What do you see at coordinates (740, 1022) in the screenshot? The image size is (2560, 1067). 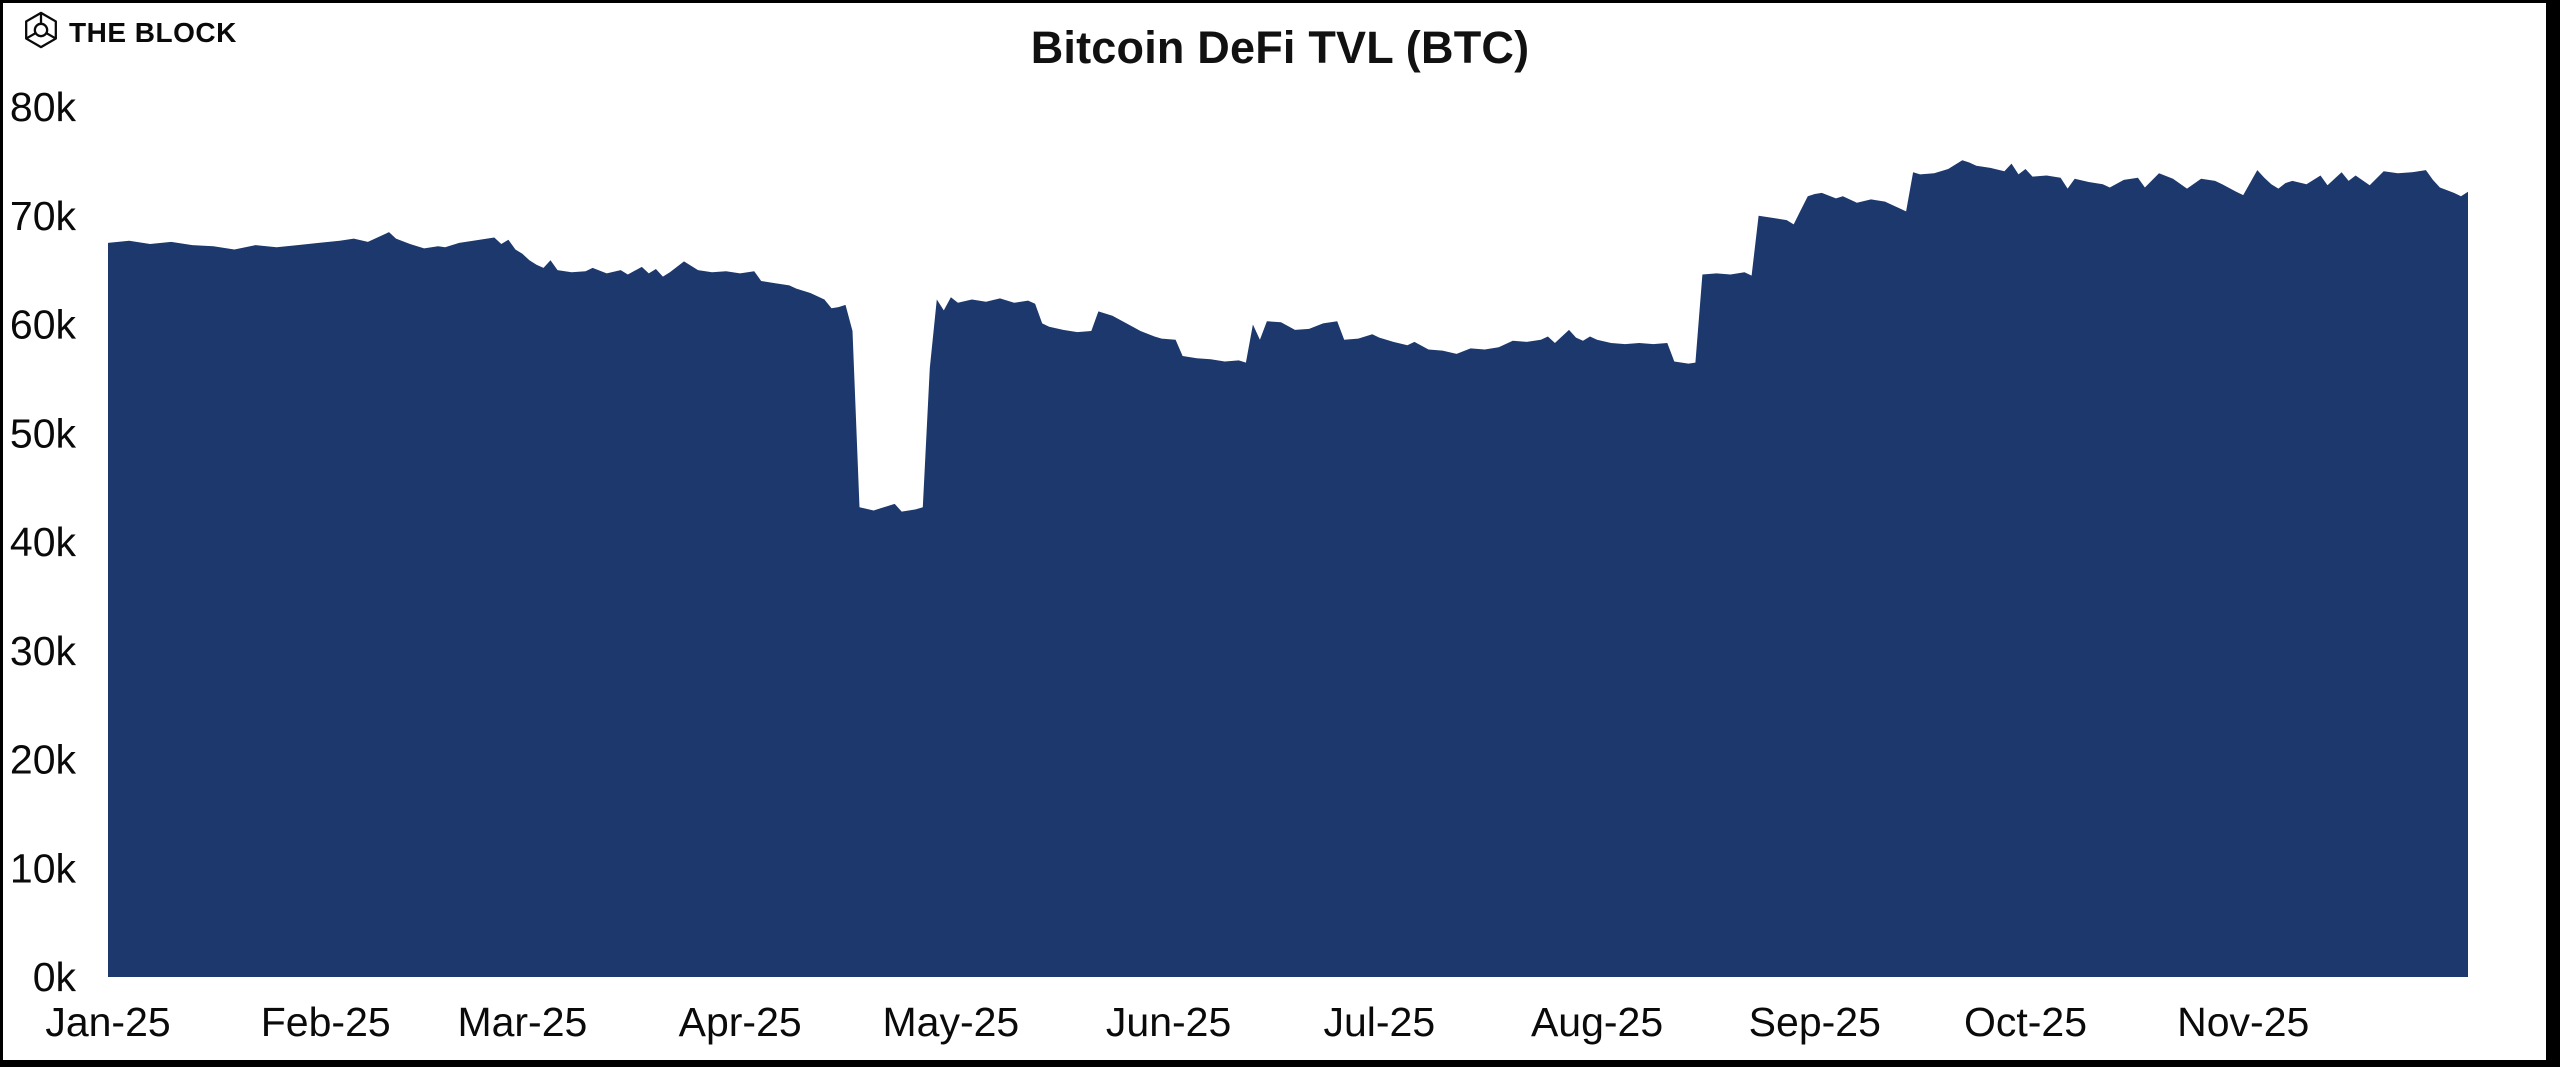 I see `x-tick-label: Apr-25` at bounding box center [740, 1022].